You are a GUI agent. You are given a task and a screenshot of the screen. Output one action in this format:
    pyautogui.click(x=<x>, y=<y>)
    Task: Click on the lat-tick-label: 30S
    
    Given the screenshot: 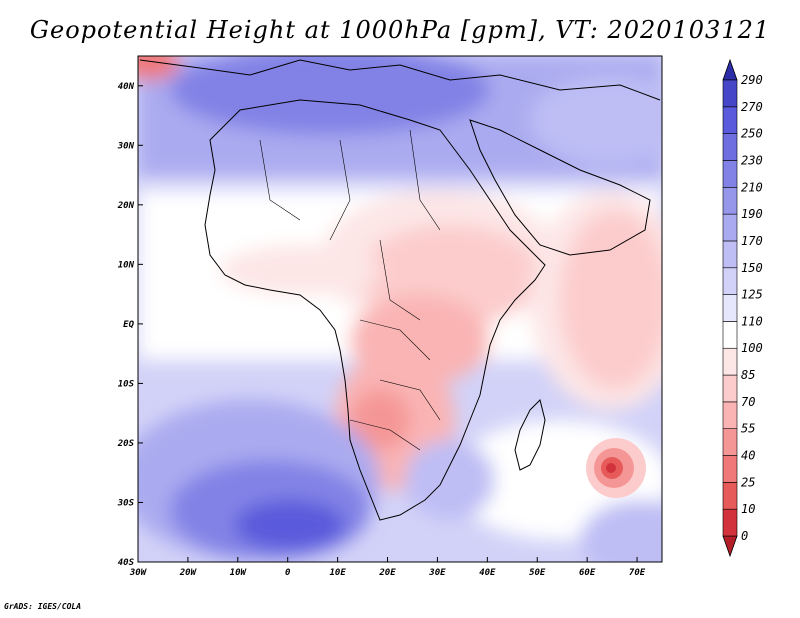 What is the action you would take?
    pyautogui.click(x=126, y=503)
    